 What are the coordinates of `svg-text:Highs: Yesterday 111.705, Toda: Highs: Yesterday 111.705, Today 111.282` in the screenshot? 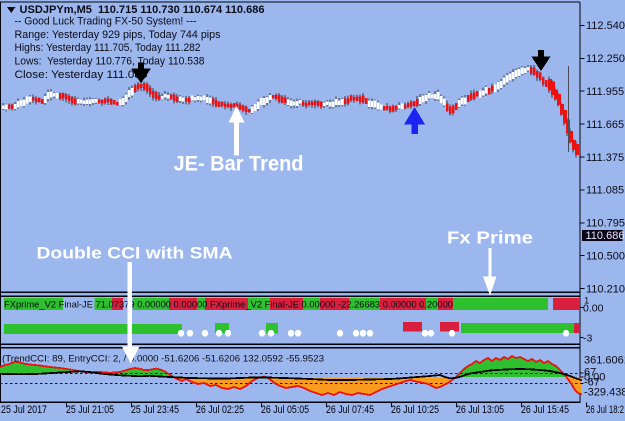 It's located at (108, 48).